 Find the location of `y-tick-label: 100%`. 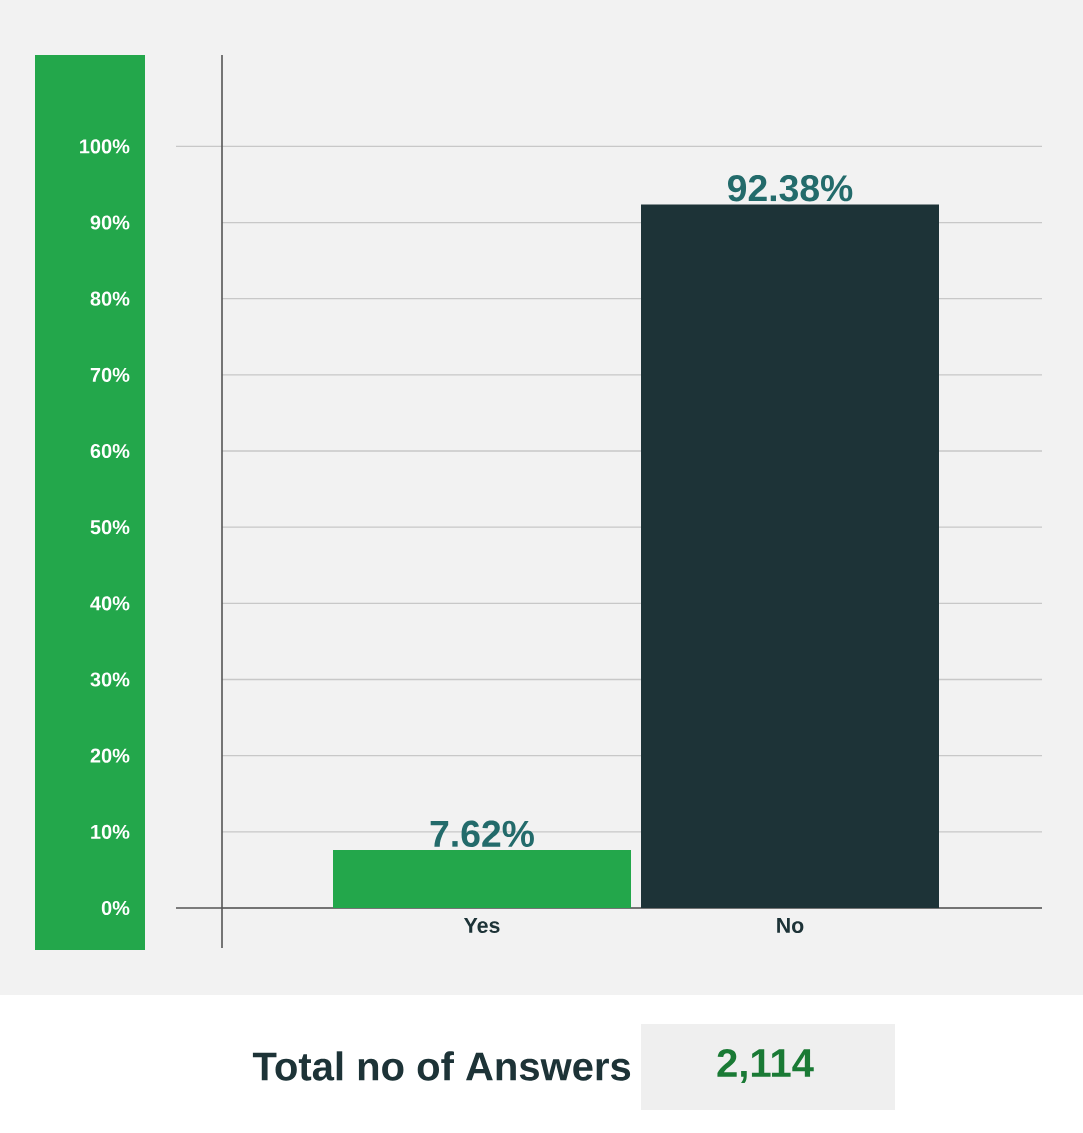

y-tick-label: 100% is located at coordinates (105, 146).